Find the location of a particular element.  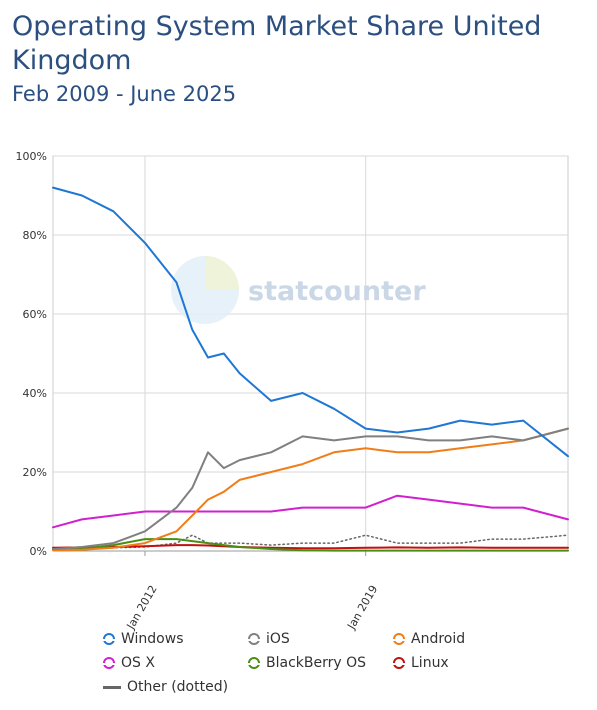

legend-item-android: Android is located at coordinates (427, 639).